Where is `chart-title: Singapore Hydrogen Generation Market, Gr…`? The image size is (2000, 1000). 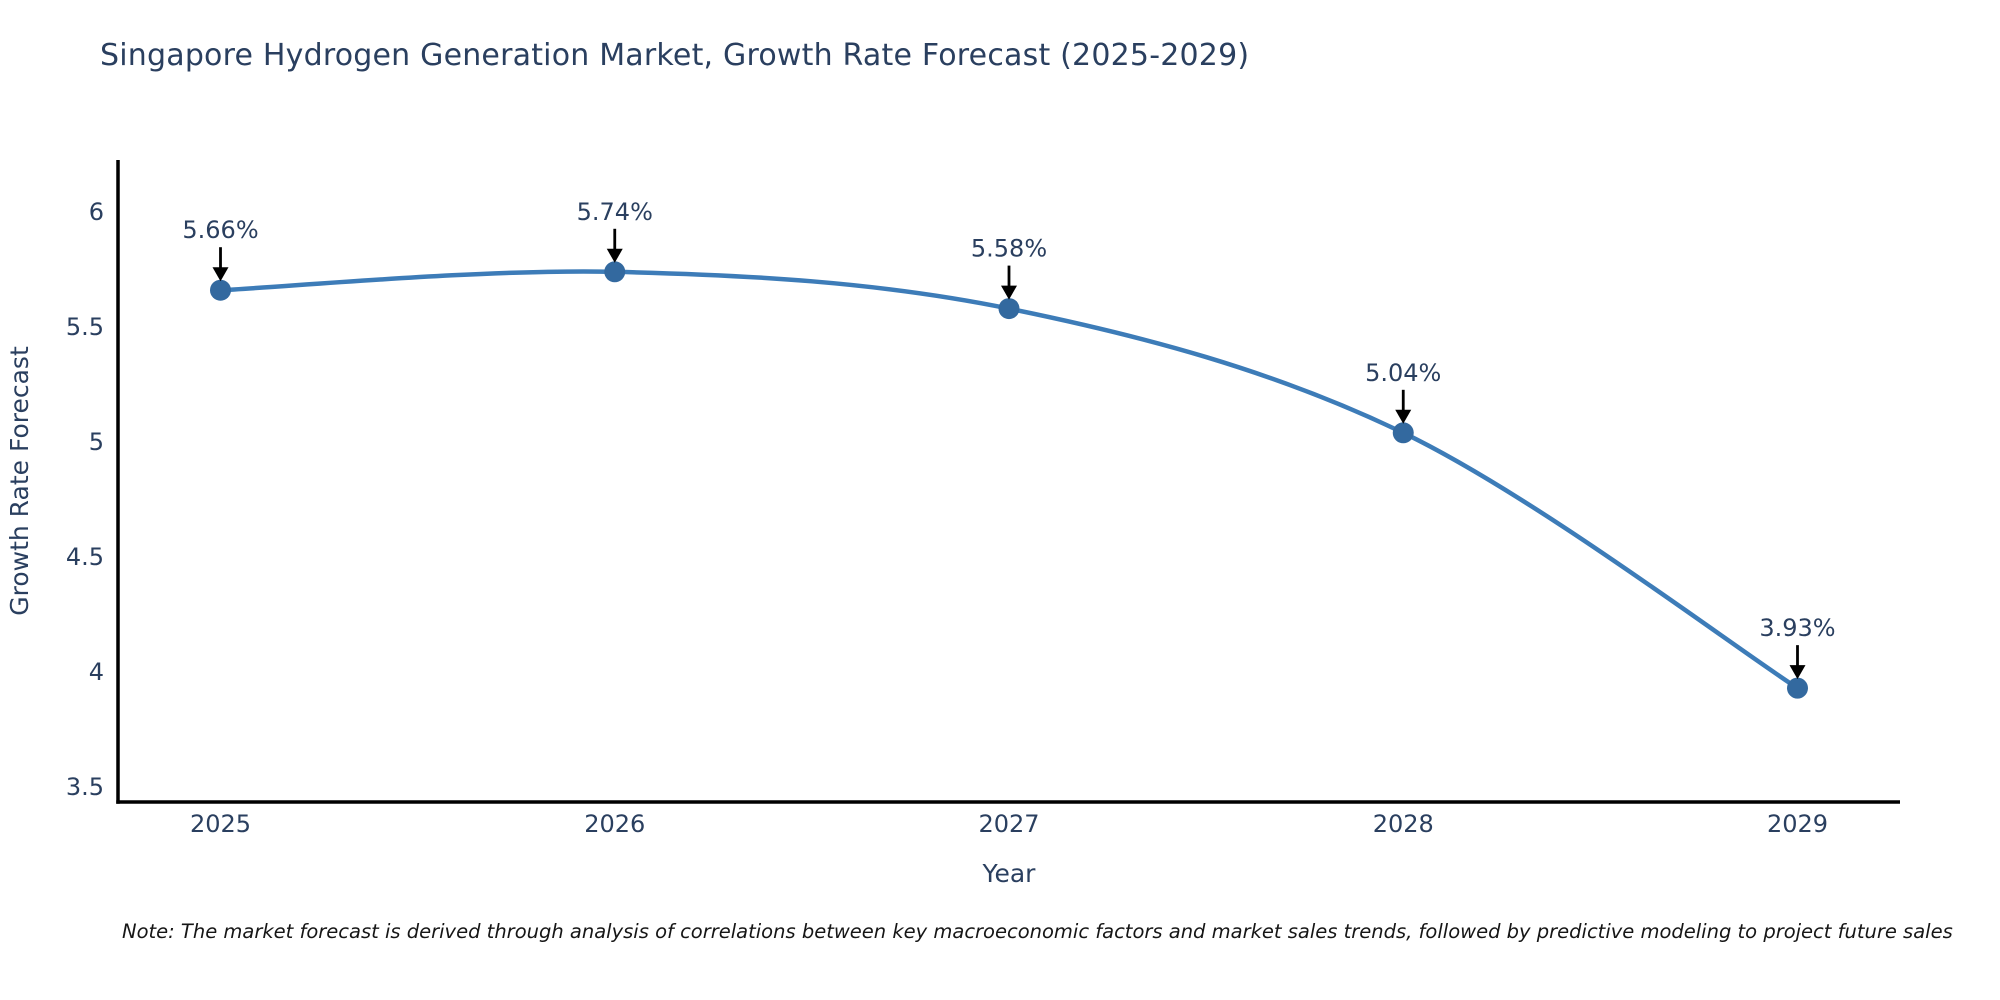 chart-title: Singapore Hydrogen Generation Market, Gr… is located at coordinates (675, 55).